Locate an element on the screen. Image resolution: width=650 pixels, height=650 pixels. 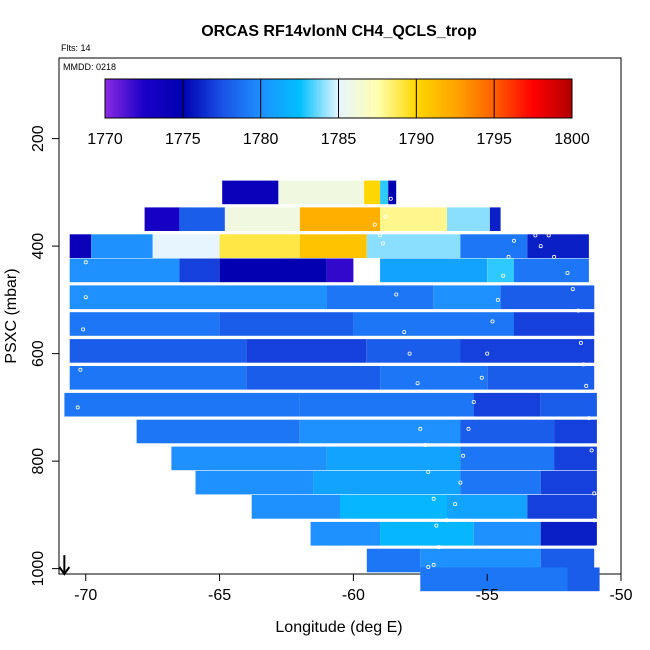
y-tick-label: 800 is located at coordinates (38, 461).